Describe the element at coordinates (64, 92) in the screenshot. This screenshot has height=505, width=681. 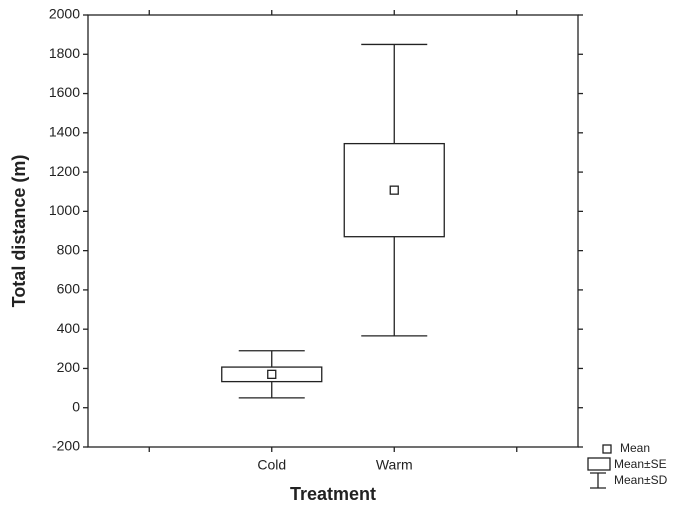
I see `y-tick-label: 1600` at that location.